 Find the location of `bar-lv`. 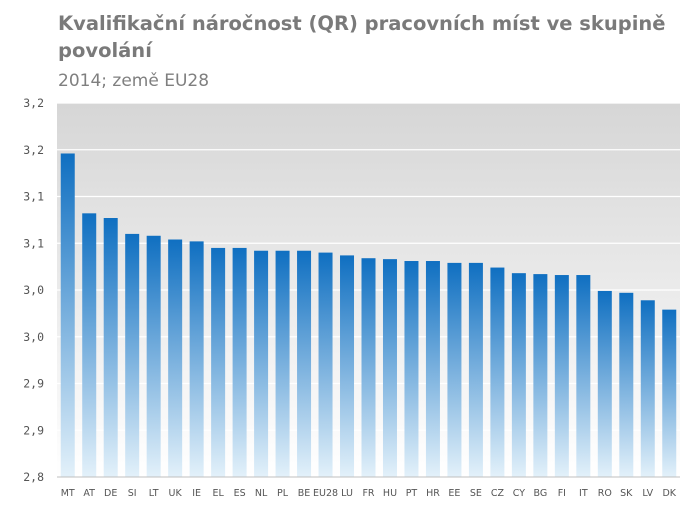

bar-lv is located at coordinates (647, 388).